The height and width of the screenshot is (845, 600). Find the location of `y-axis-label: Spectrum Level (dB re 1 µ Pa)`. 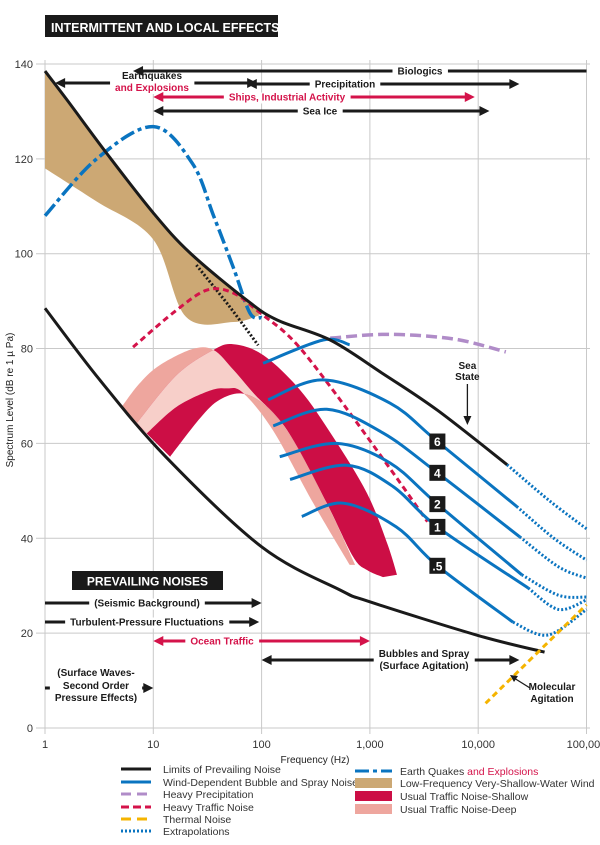

y-axis-label: Spectrum Level (dB re 1 µ Pa) is located at coordinates (10, 400).